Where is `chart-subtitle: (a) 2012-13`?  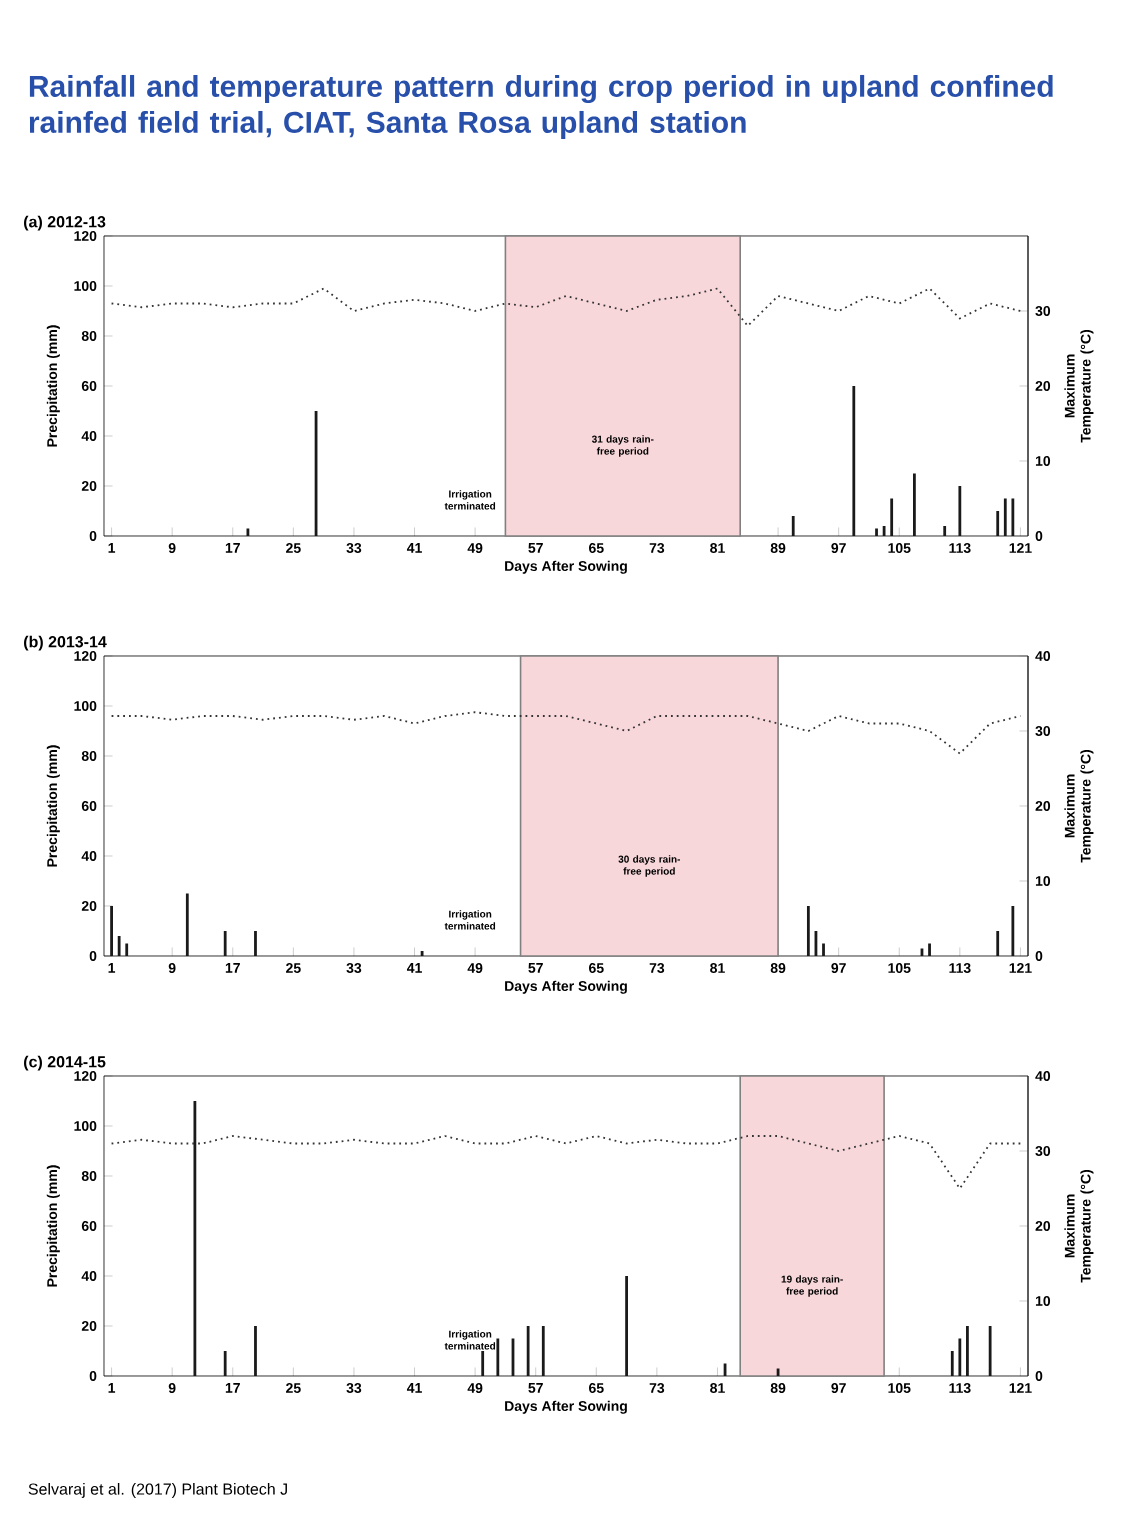 chart-subtitle: (a) 2012-13 is located at coordinates (65, 223).